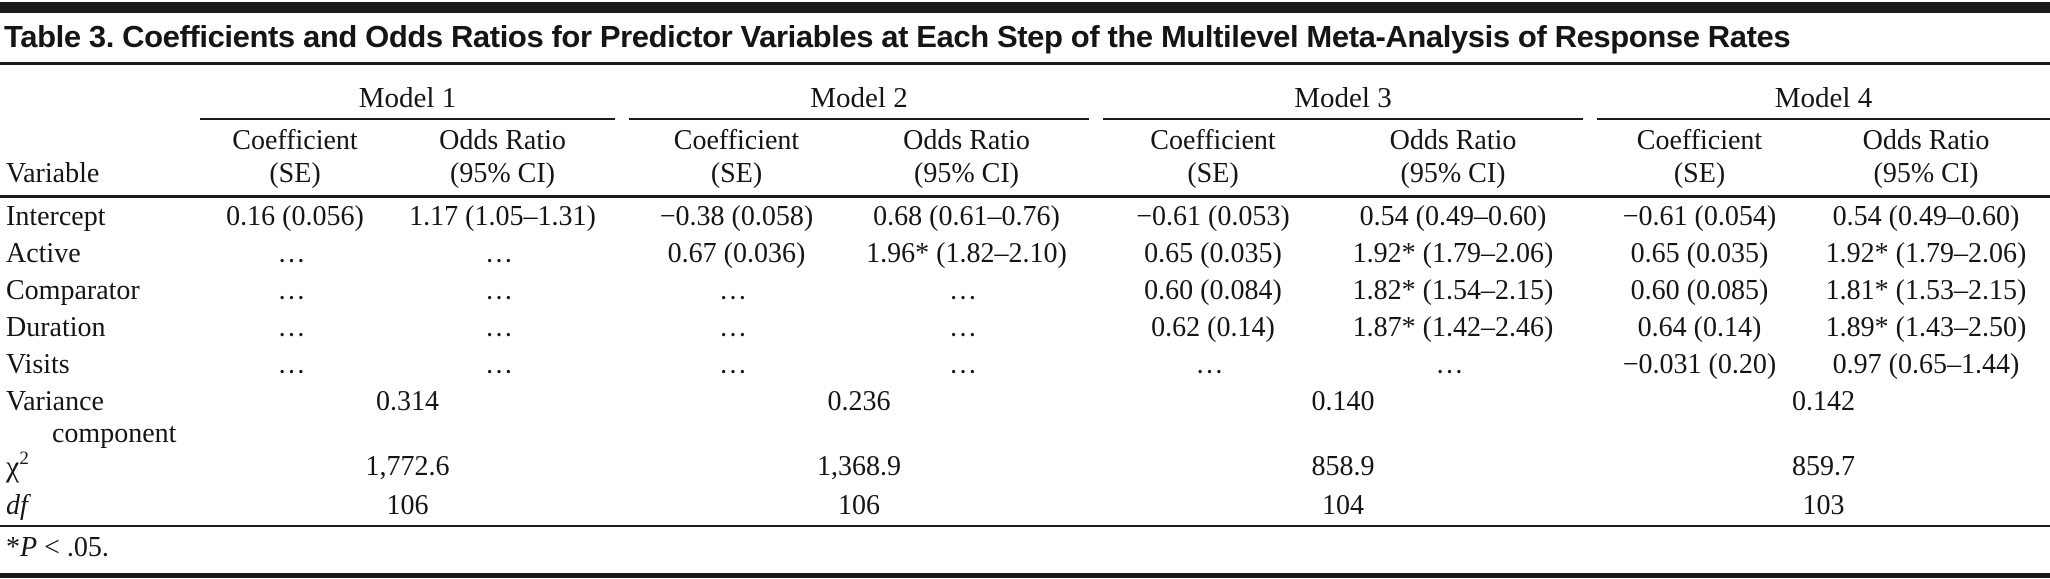 This screenshot has height=579, width=2050. What do you see at coordinates (38, 364) in the screenshot?
I see `row-label: Visits` at bounding box center [38, 364].